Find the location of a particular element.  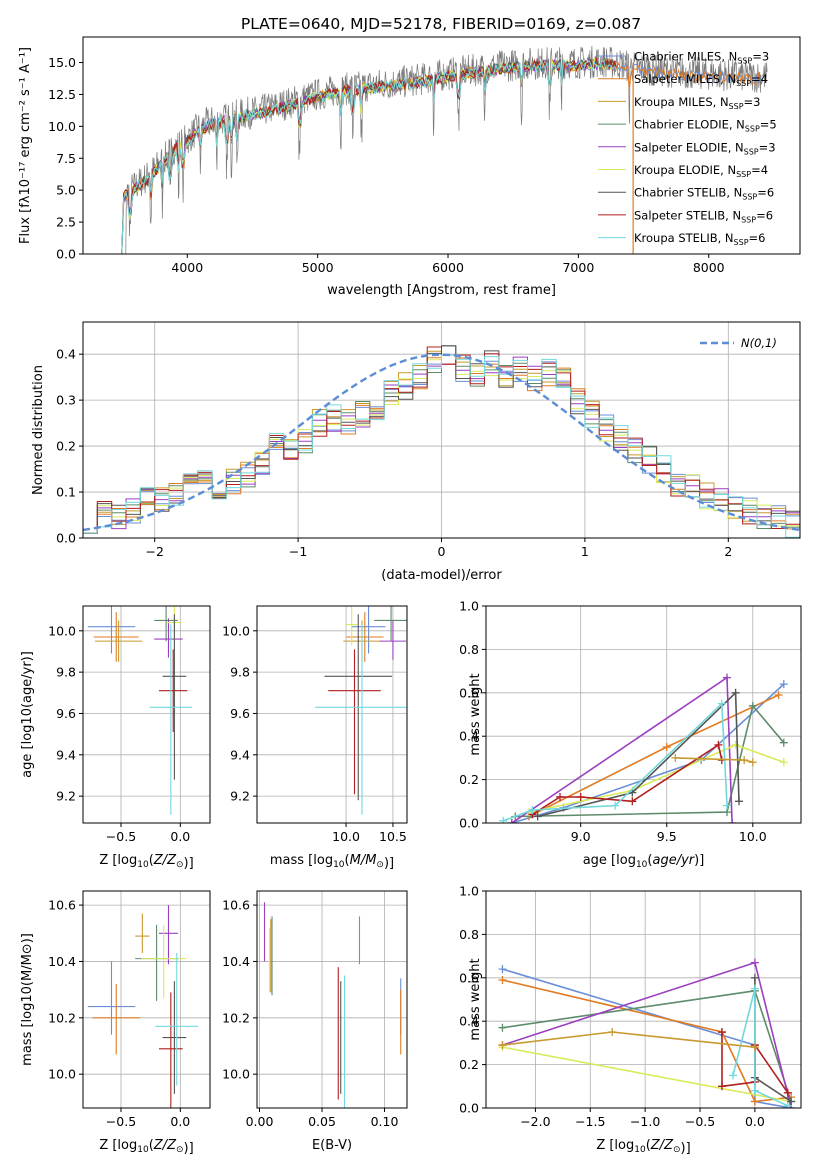

x-axis-label: (data-model)/error is located at coordinates (441, 575).